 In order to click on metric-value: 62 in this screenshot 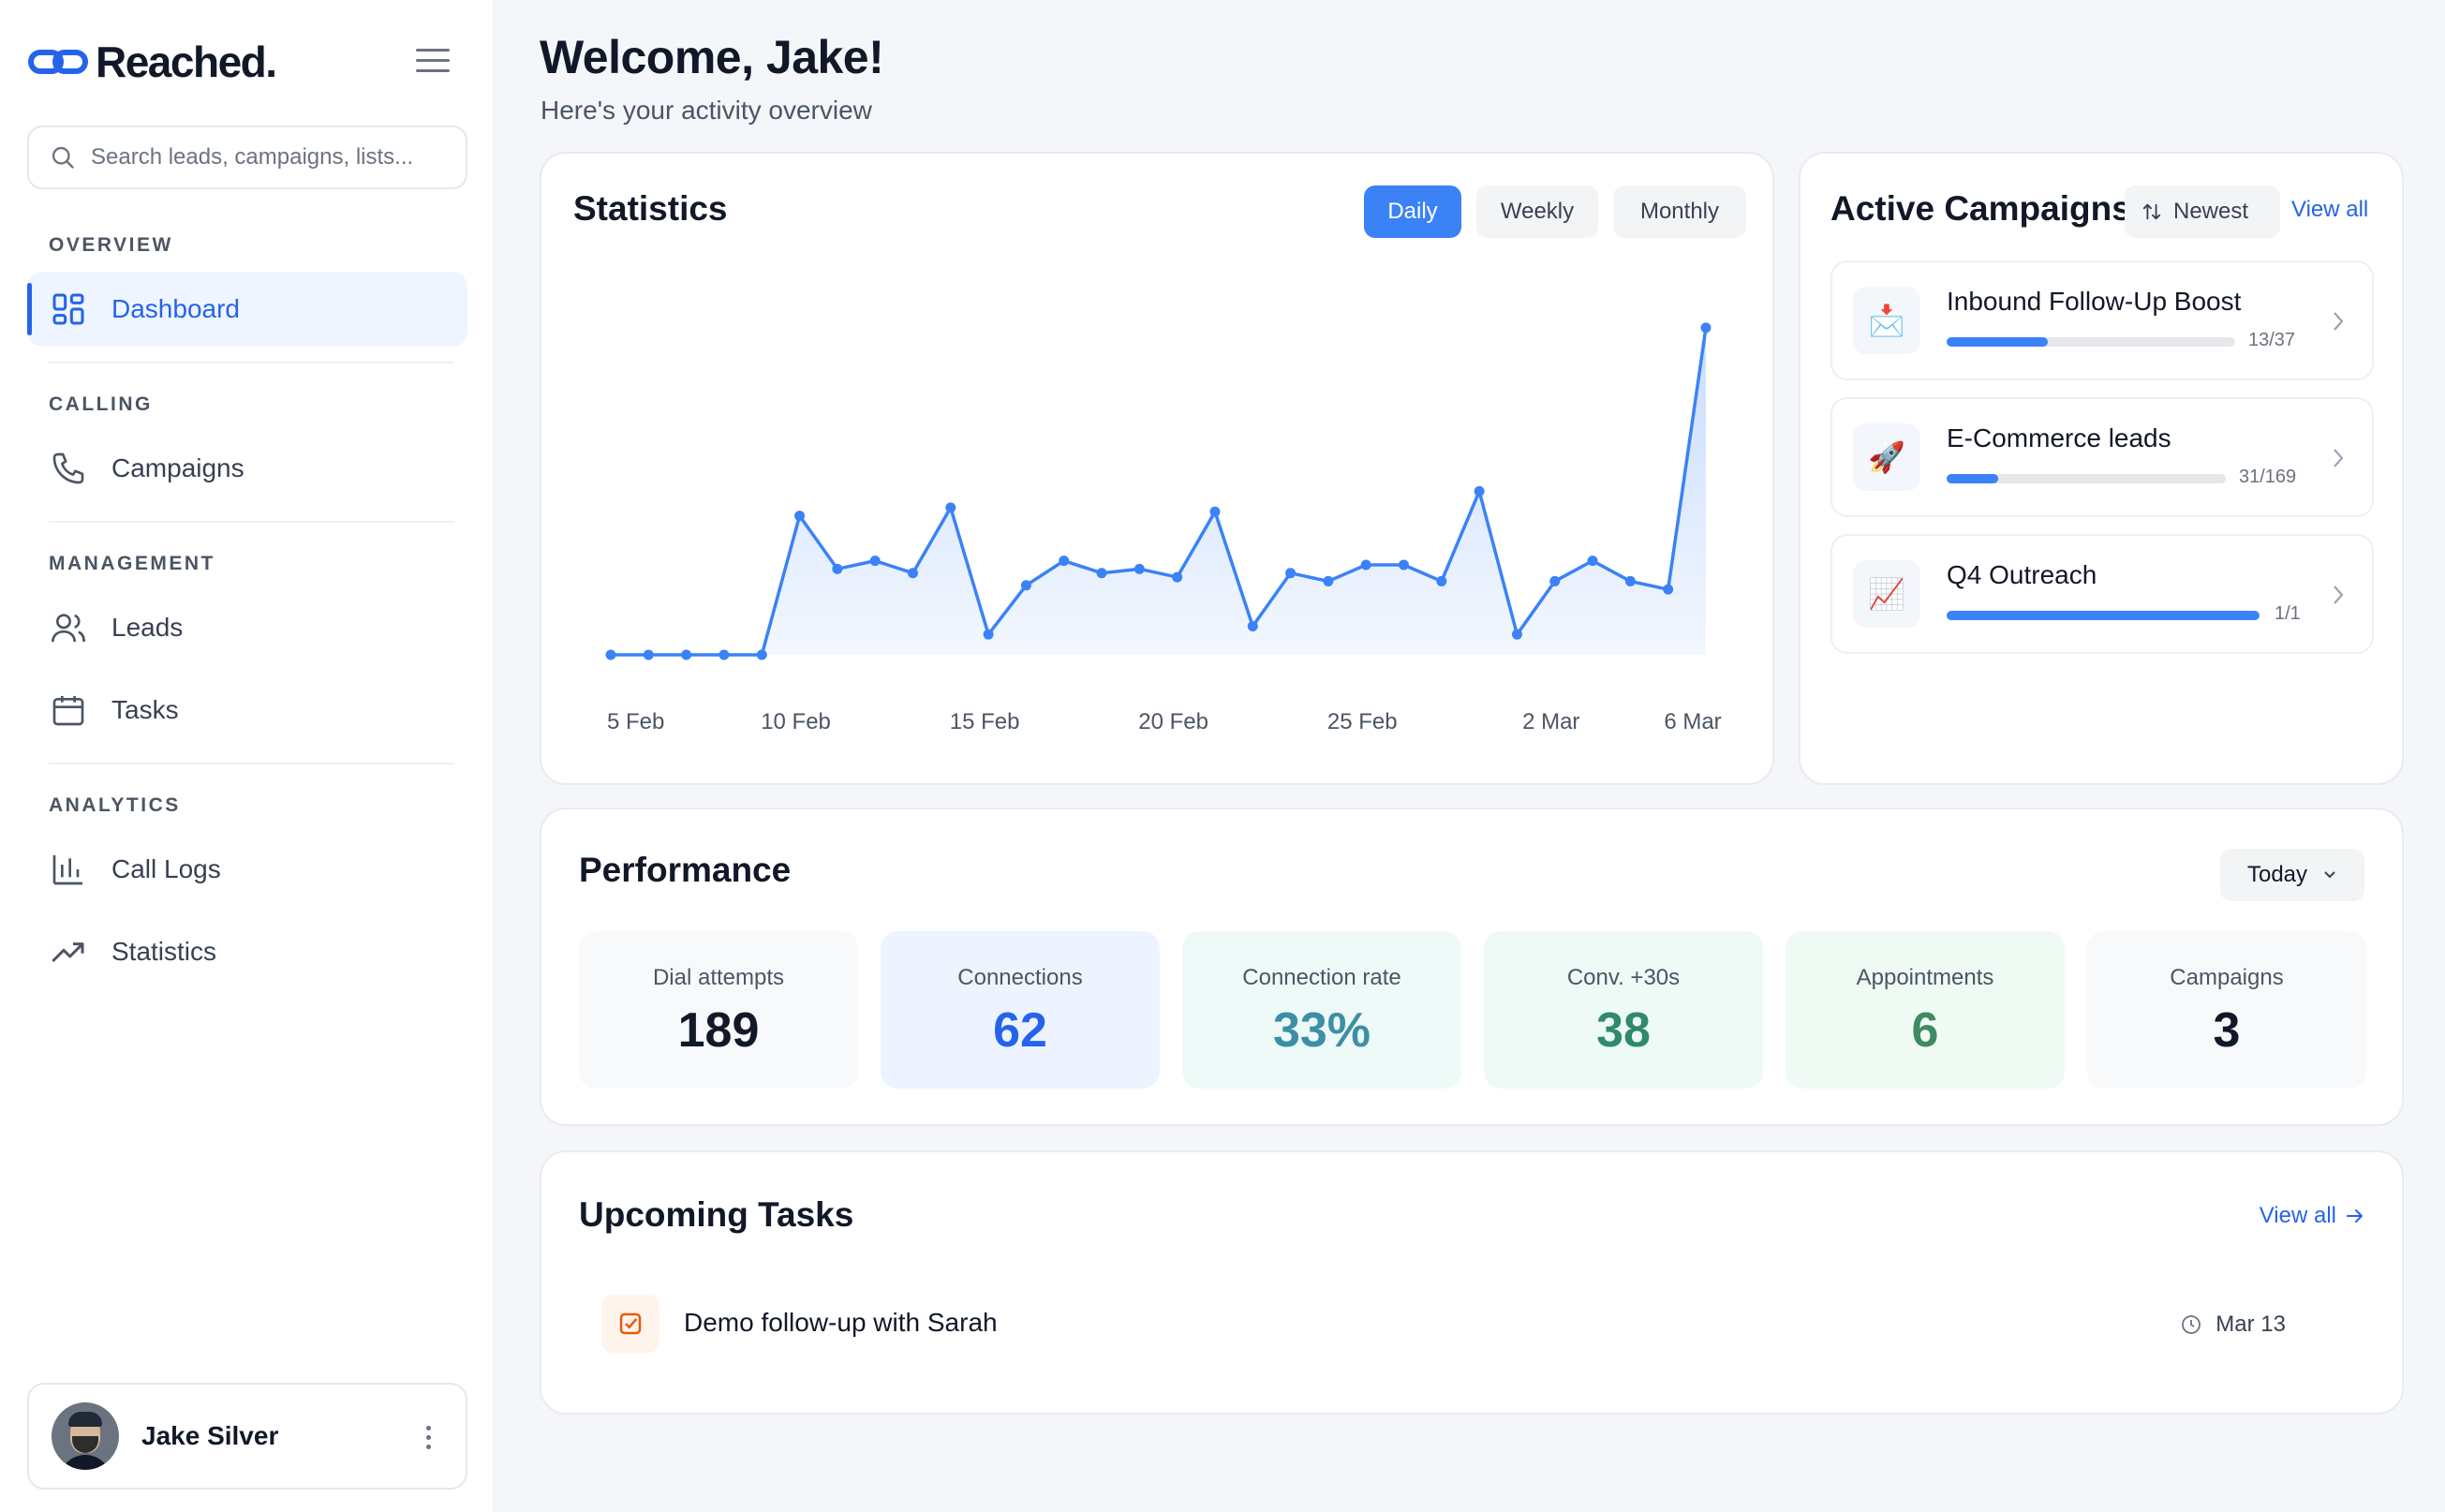, I will do `click(1020, 1030)`.